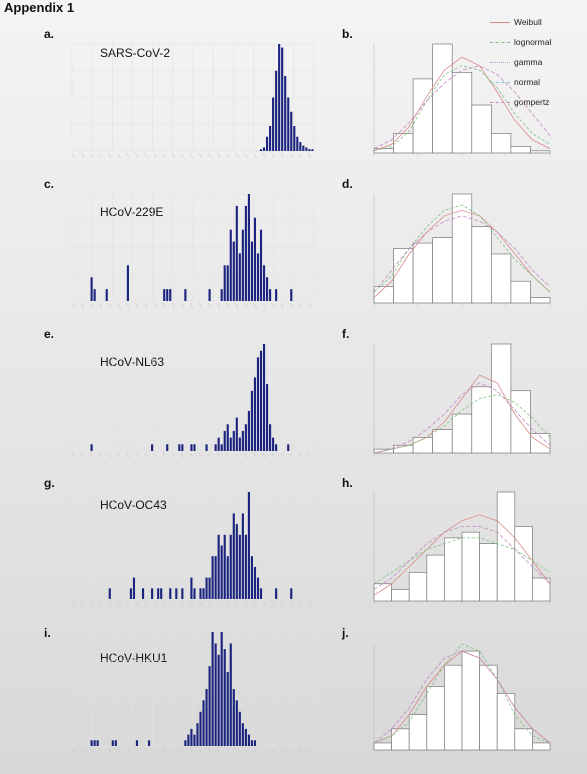  What do you see at coordinates (132, 362) in the screenshot?
I see `panel-title-e: HCoV-NL63` at bounding box center [132, 362].